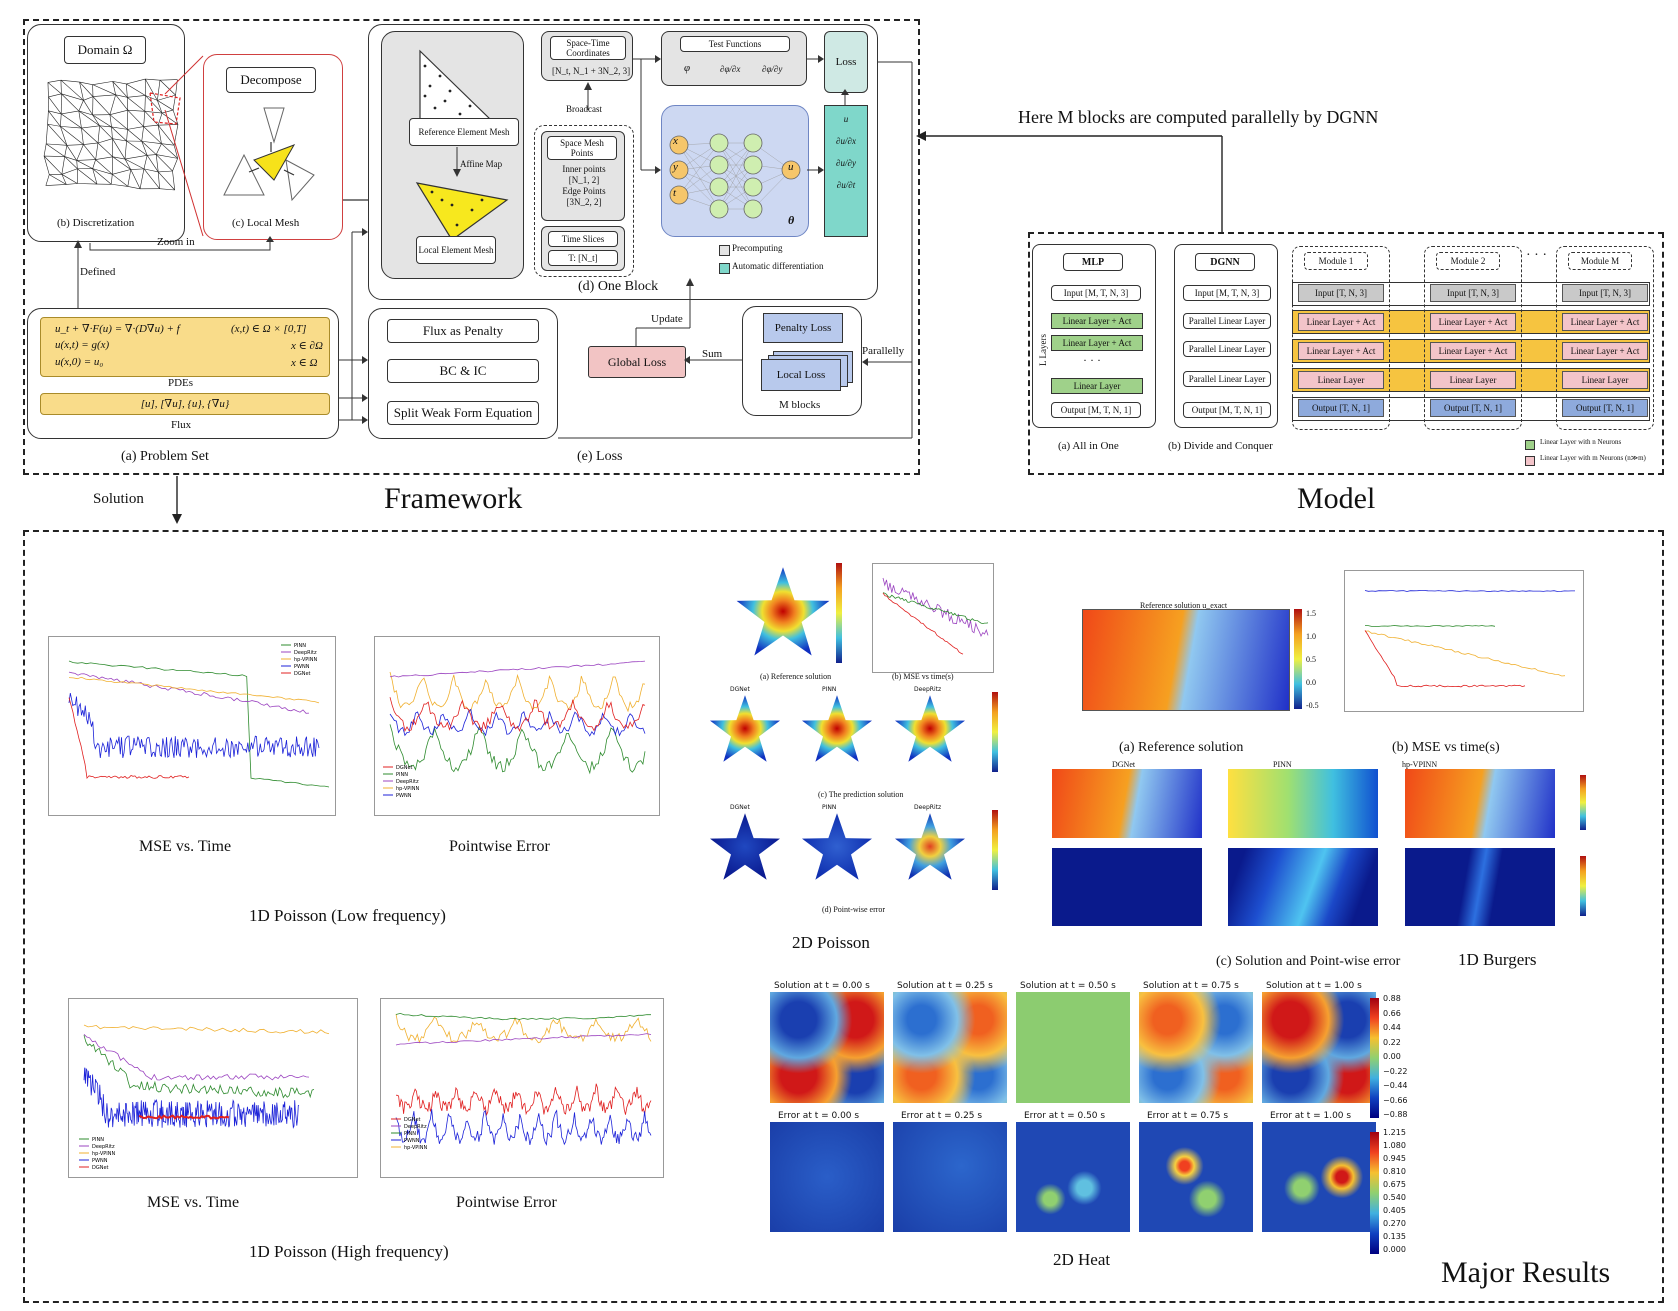  Describe the element at coordinates (588, 96) in the screenshot. I see `broadcast-arrow` at that location.